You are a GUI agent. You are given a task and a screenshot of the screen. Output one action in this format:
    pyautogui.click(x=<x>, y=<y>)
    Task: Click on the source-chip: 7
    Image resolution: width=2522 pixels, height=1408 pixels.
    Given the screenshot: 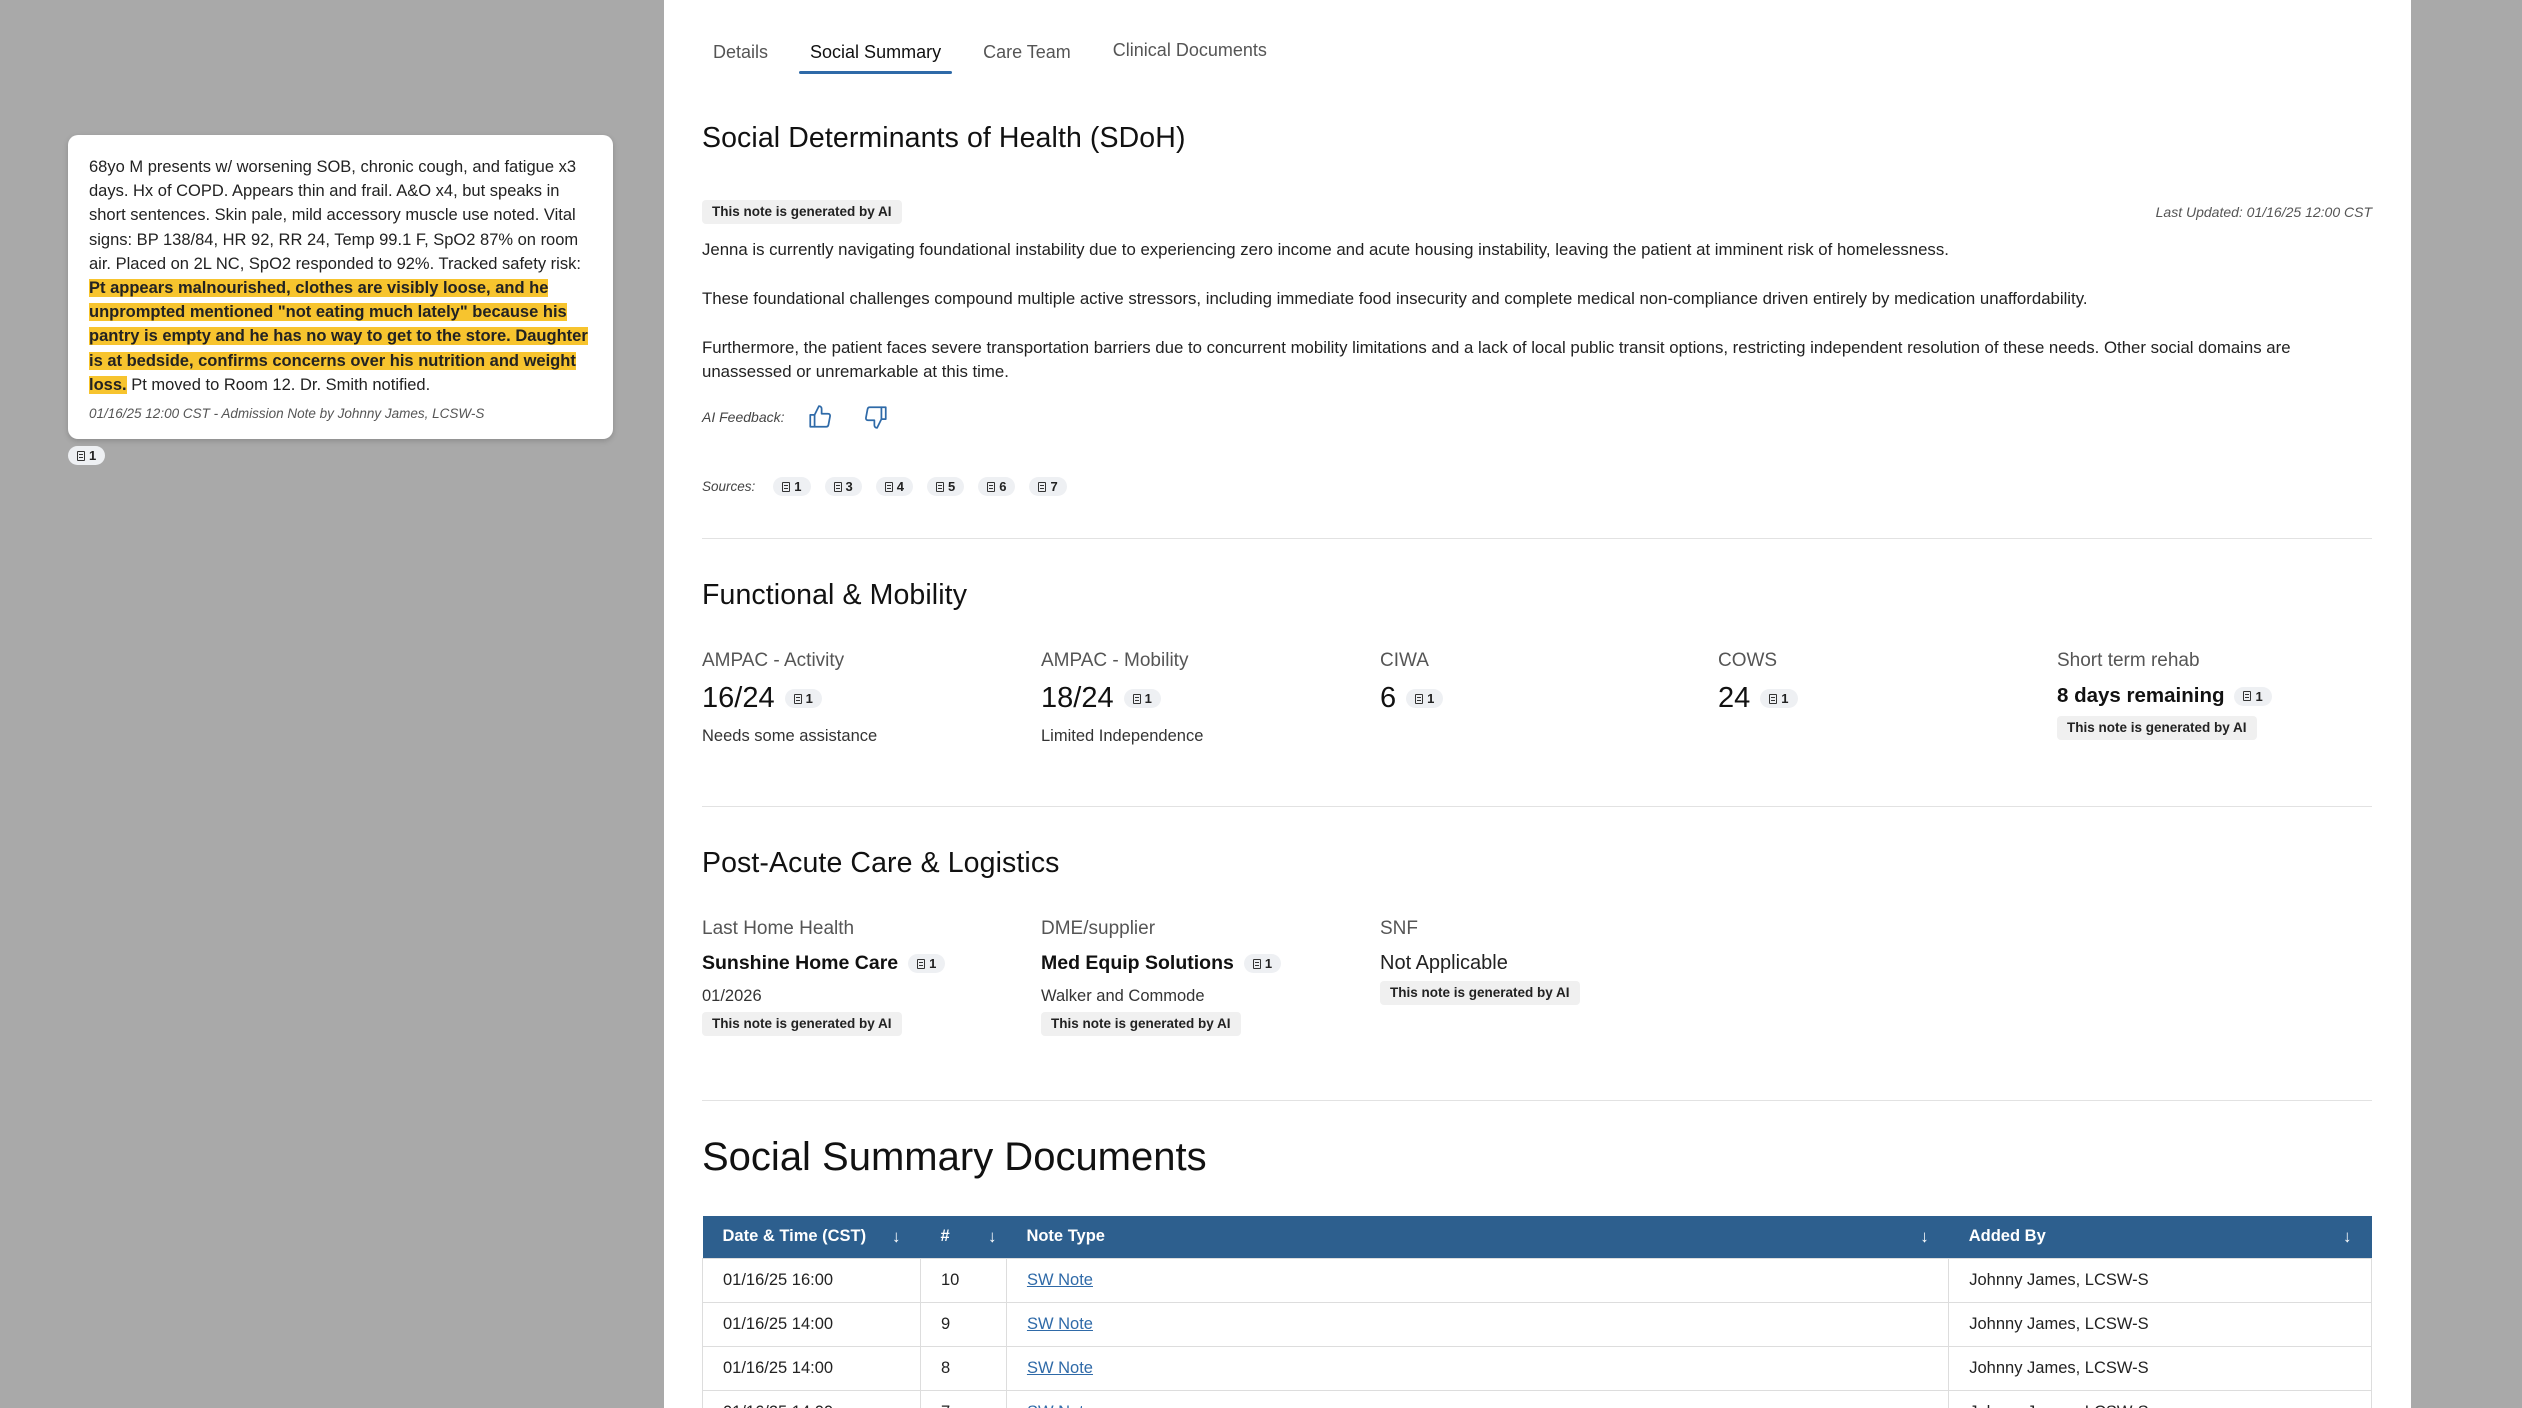 What is the action you would take?
    pyautogui.click(x=1048, y=486)
    